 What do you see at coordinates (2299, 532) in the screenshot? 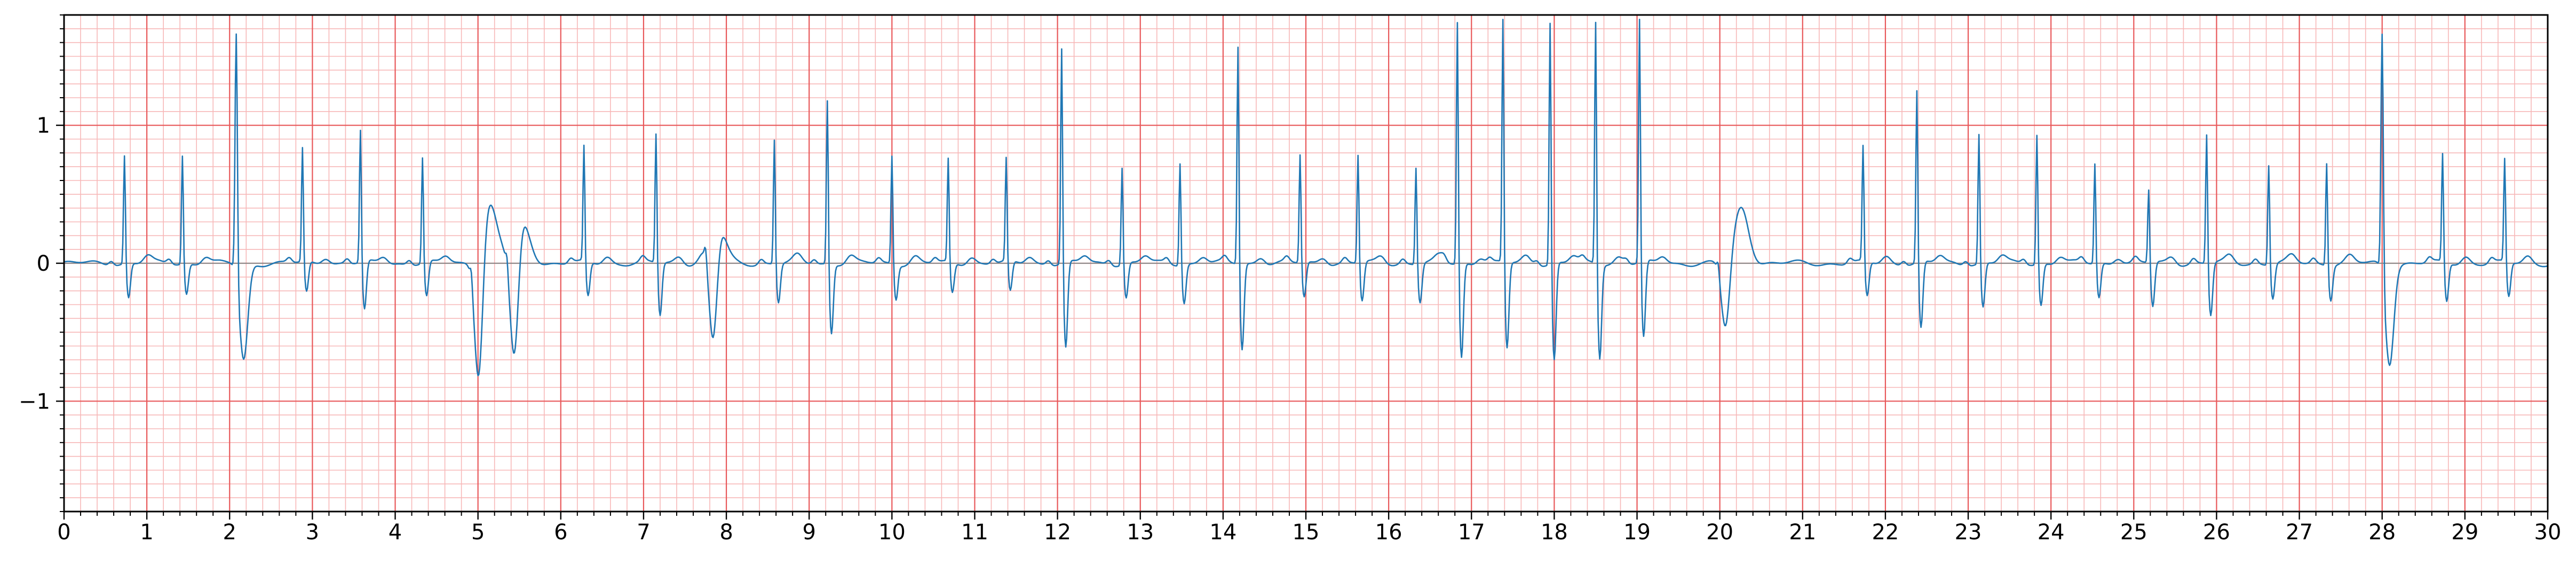
I see `x-tick-label: 27` at bounding box center [2299, 532].